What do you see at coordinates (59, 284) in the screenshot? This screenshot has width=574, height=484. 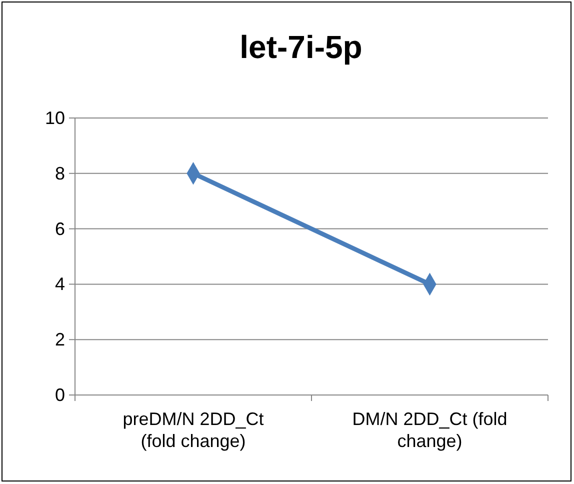 I see `y-tick-label: 4` at bounding box center [59, 284].